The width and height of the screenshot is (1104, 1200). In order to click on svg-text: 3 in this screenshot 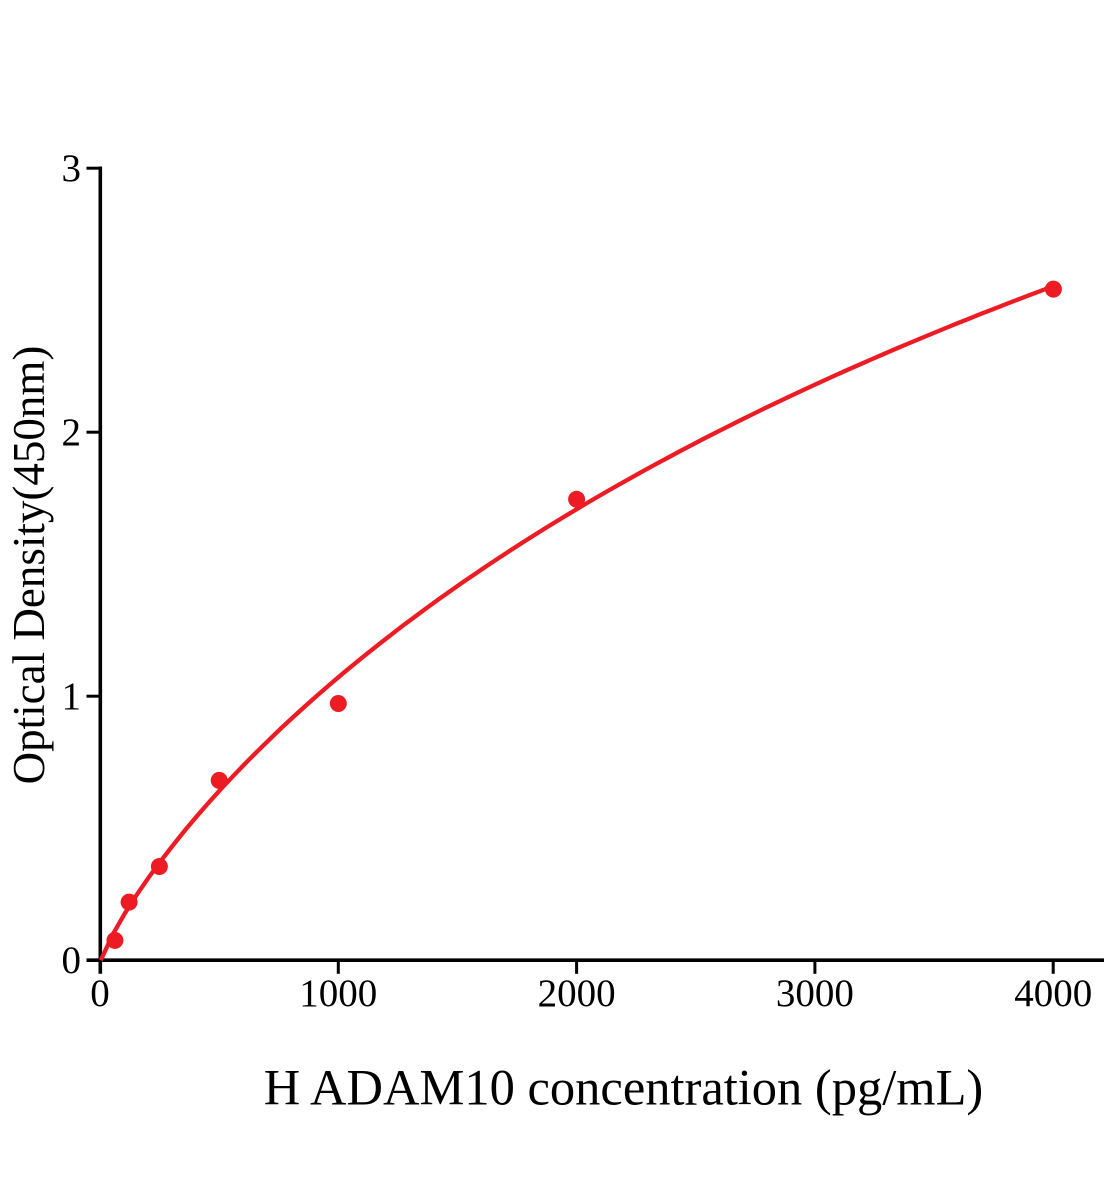, I will do `click(72, 168)`.